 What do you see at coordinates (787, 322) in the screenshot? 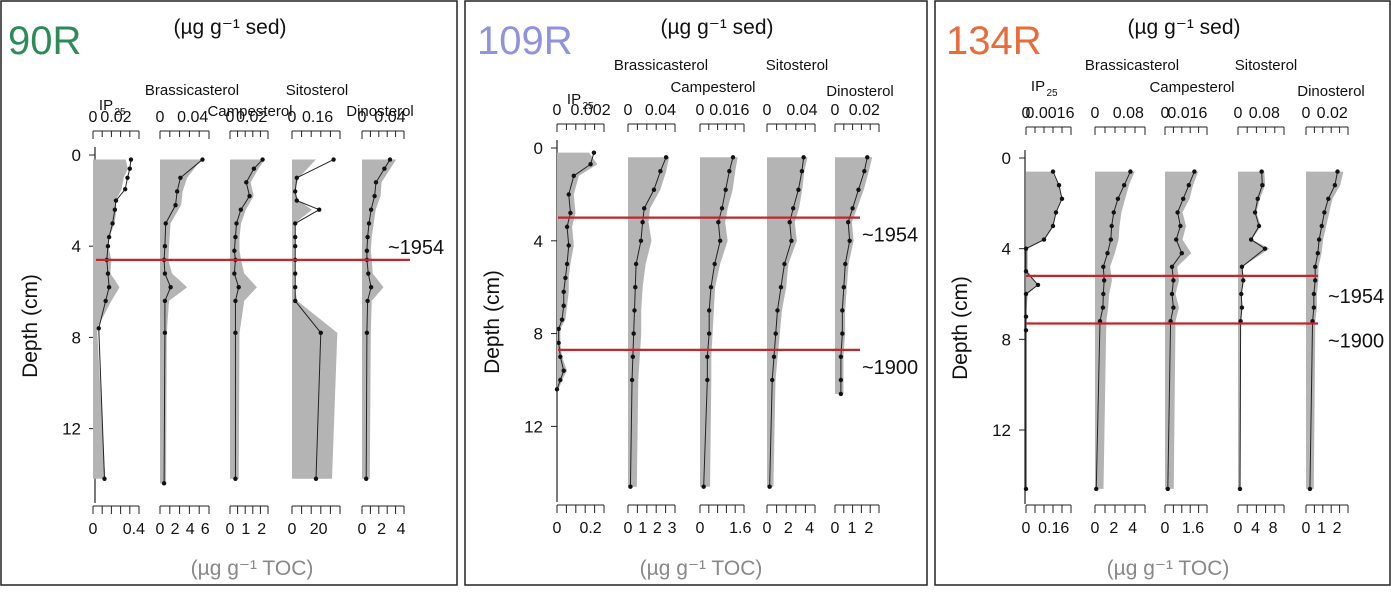
I see `toc-area-sitosterol` at bounding box center [787, 322].